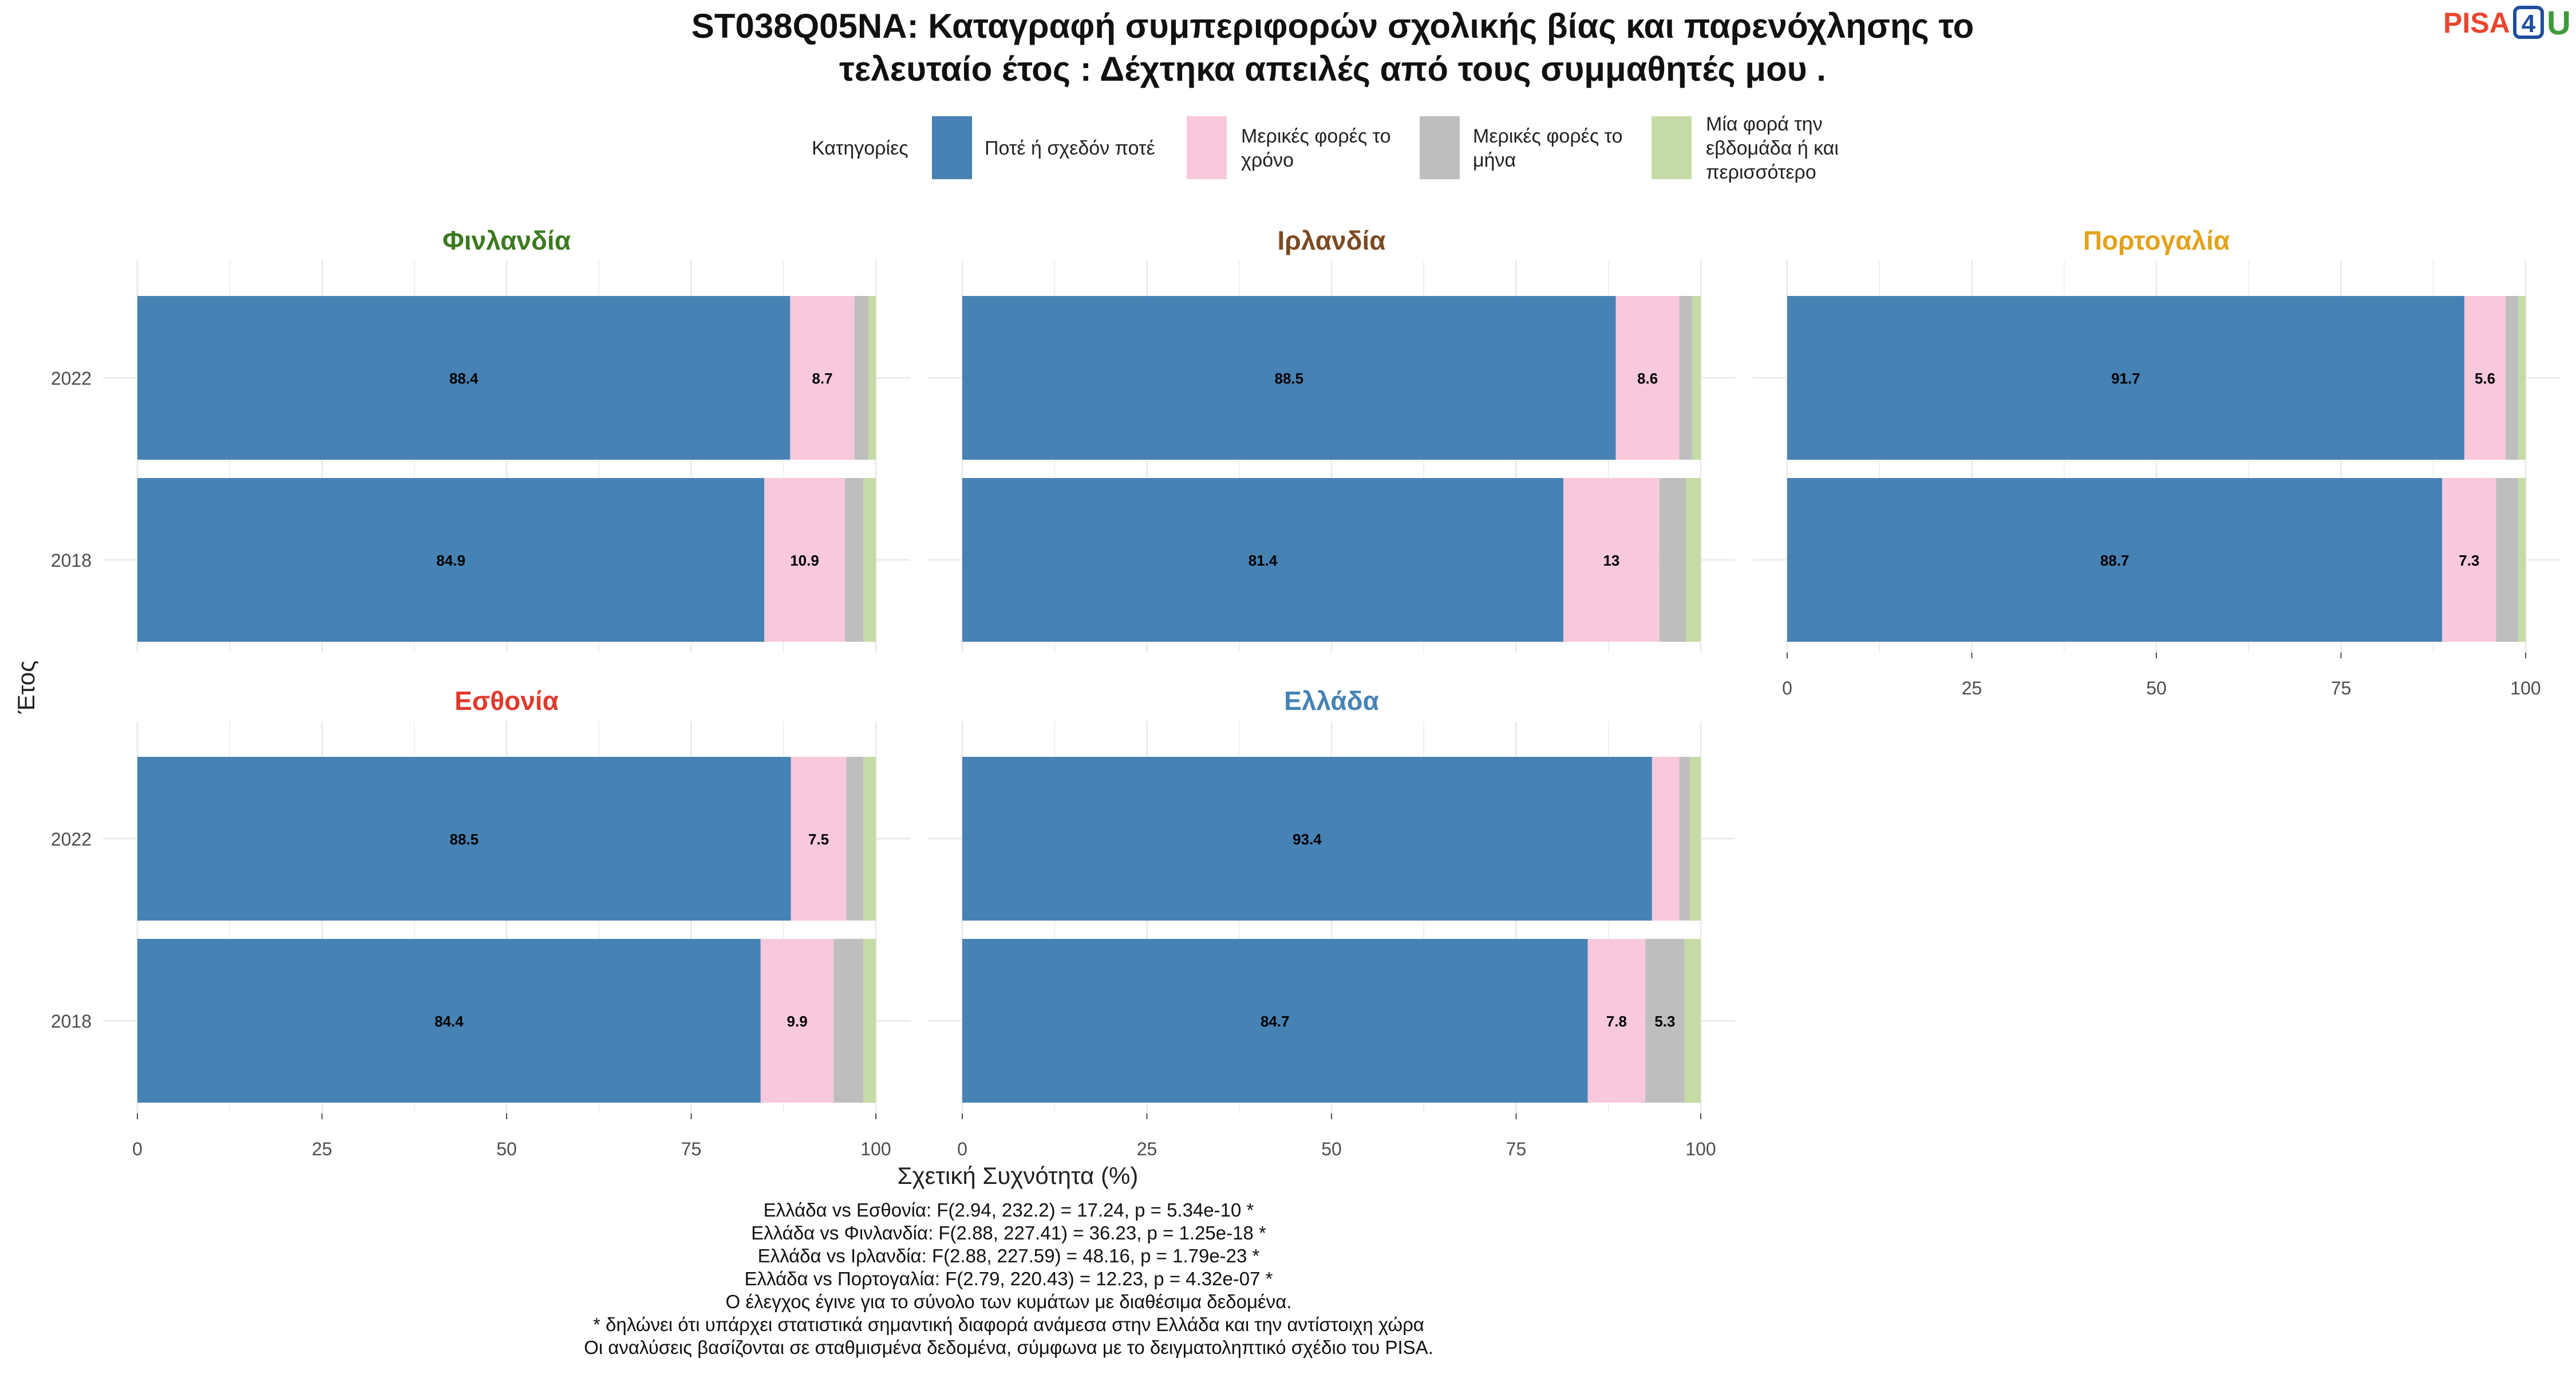 The width and height of the screenshot is (2576, 1374). I want to click on data-label: 5.3, so click(1664, 1022).